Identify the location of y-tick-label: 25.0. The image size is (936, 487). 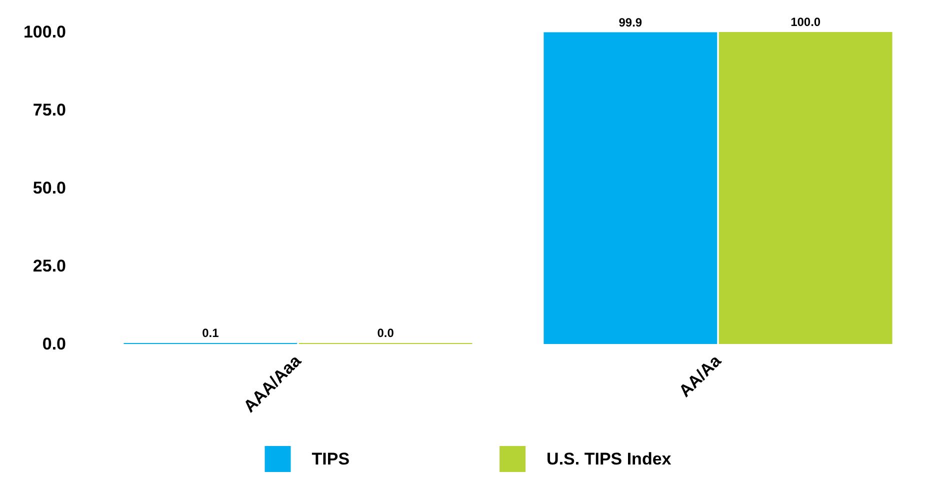
(49, 266).